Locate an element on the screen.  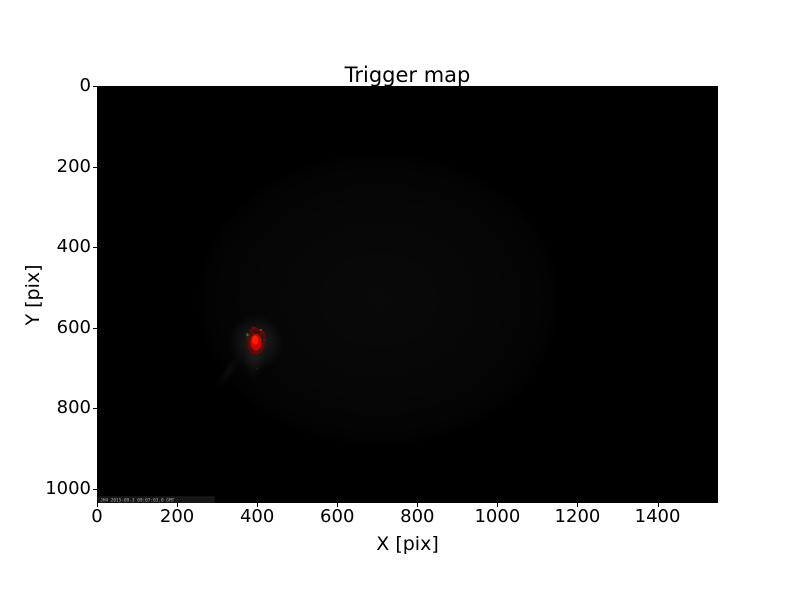
timestamp-bar is located at coordinates (156, 499).